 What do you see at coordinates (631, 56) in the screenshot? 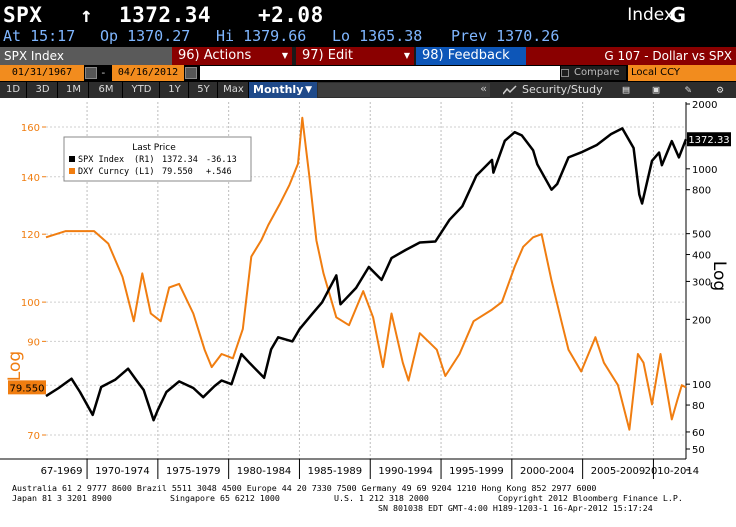
I see `graph-title: G 107 - Dollar vs SPX` at bounding box center [631, 56].